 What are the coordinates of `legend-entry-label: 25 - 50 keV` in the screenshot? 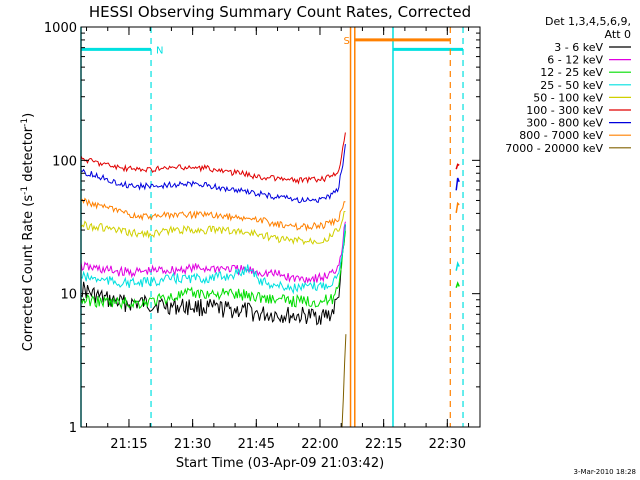 It's located at (571, 85).